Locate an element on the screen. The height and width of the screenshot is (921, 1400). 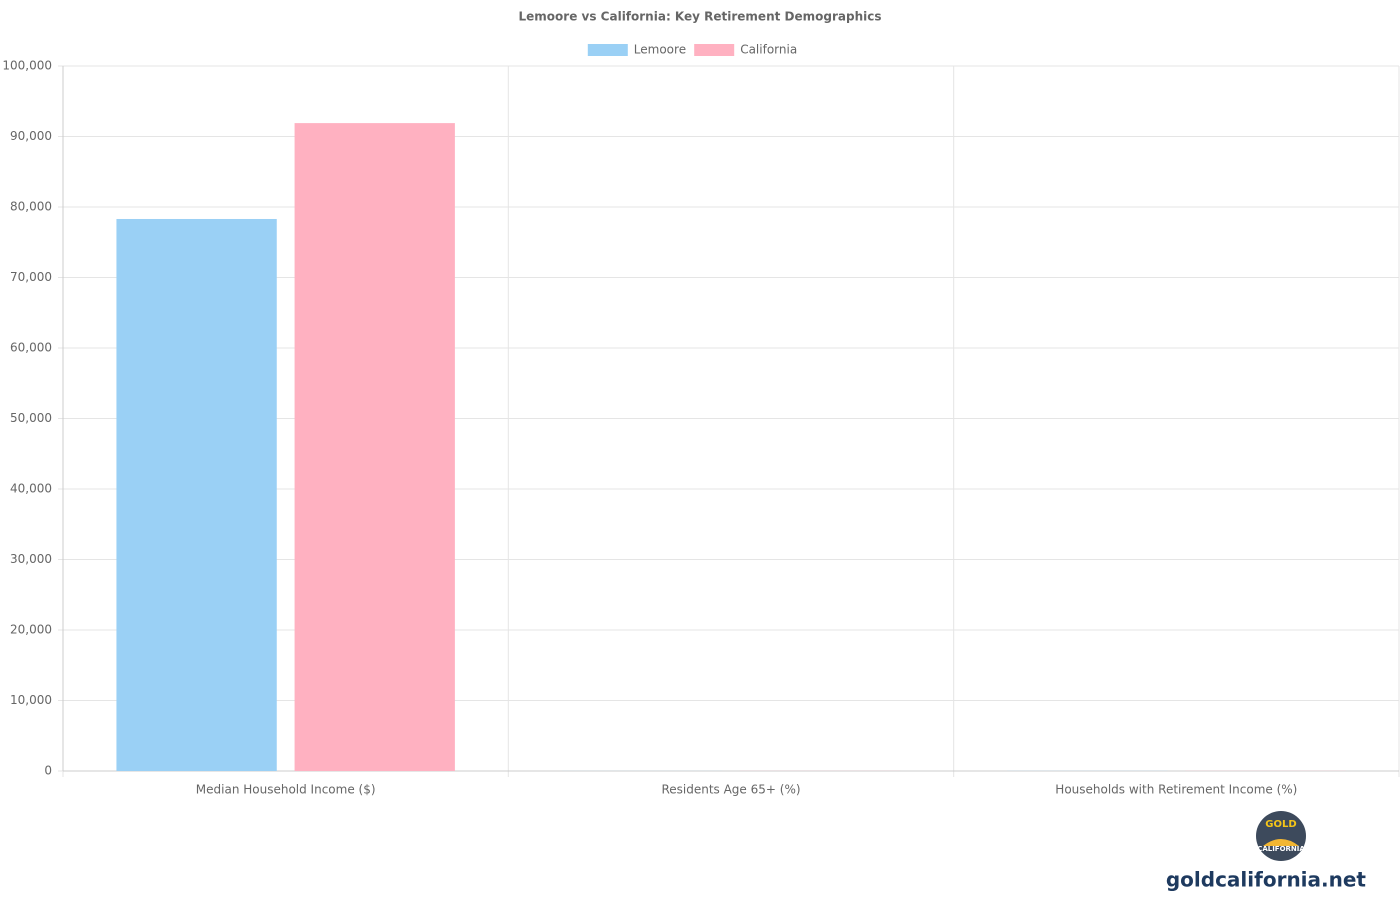
y-tick-label: 90,000 is located at coordinates (31, 136).